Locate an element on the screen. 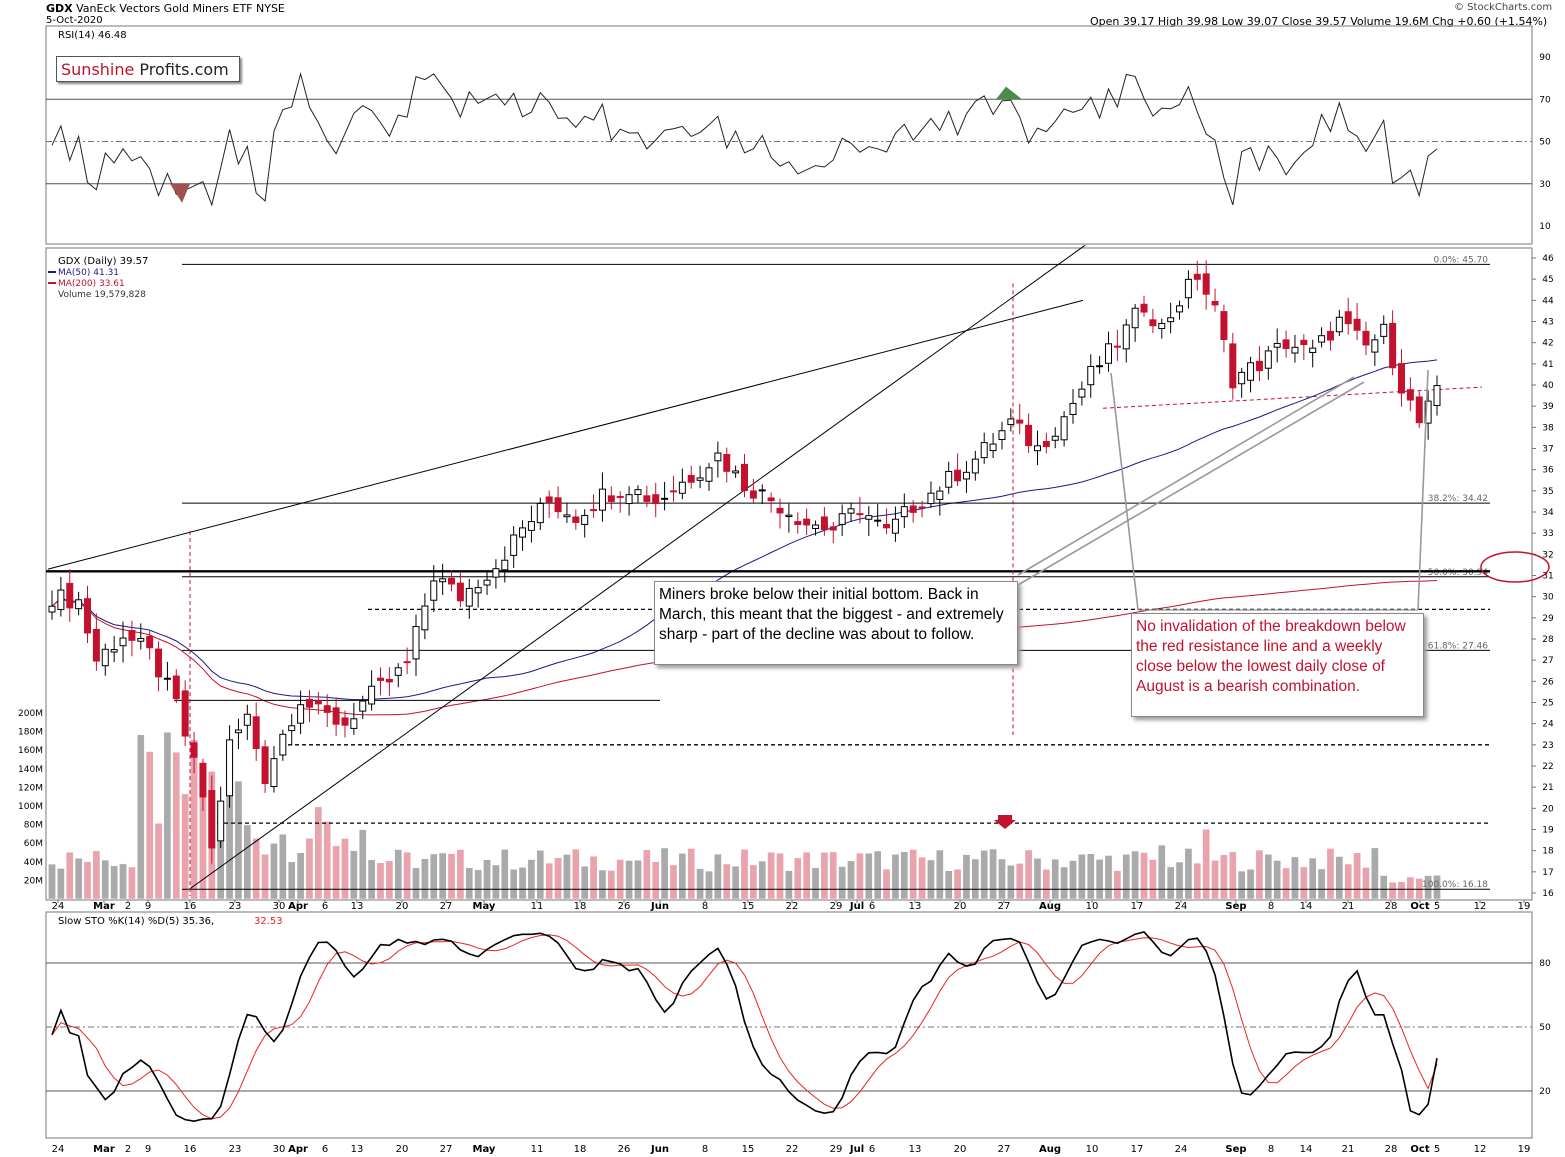 This screenshot has width=1565, height=1157. ma200-legend: MA(200) 33.61 is located at coordinates (91, 284).